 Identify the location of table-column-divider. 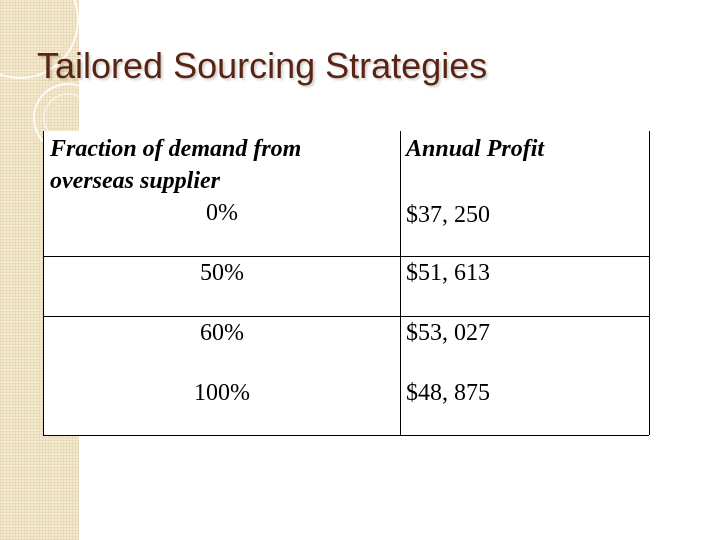
(400, 283).